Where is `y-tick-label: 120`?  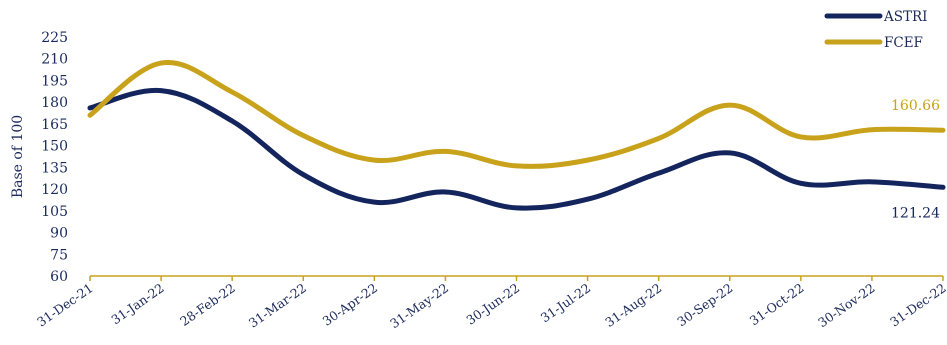
y-tick-label: 120 is located at coordinates (54, 190).